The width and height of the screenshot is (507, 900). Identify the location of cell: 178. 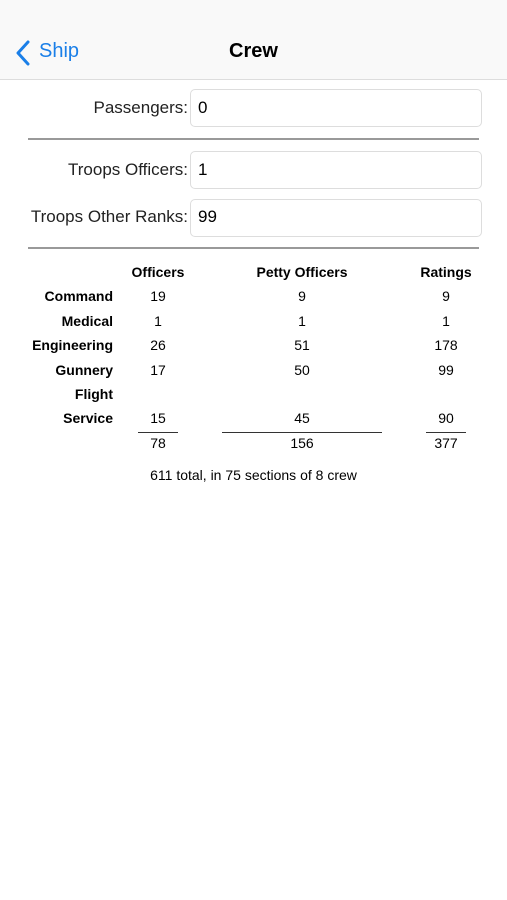
(446, 345).